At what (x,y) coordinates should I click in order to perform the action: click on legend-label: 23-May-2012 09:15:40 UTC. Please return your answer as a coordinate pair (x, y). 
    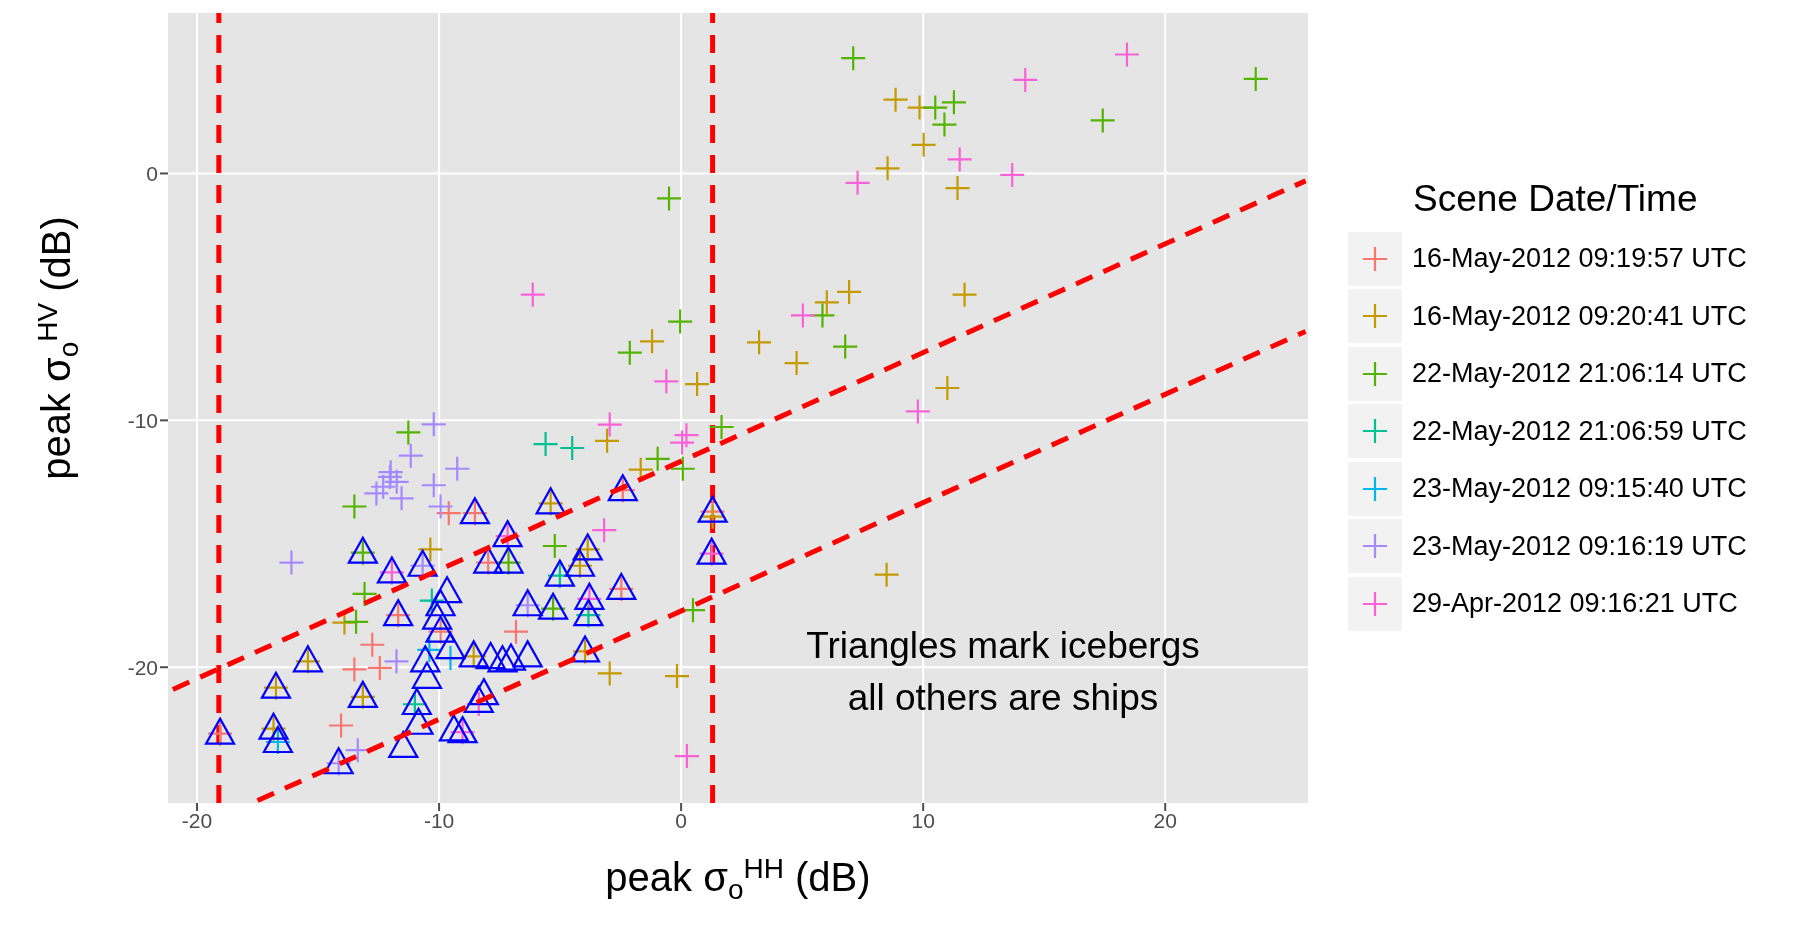
    Looking at the image, I should click on (1579, 489).